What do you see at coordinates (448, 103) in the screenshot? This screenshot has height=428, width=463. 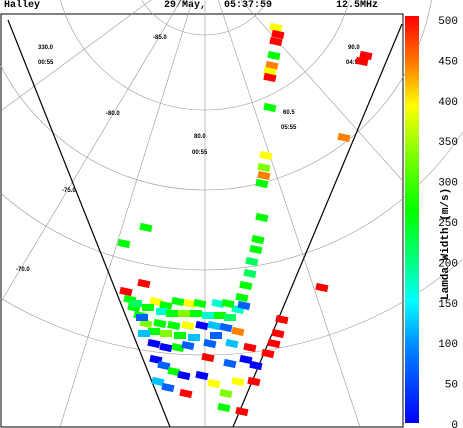 I see `colorbar-tick-label: 400` at bounding box center [448, 103].